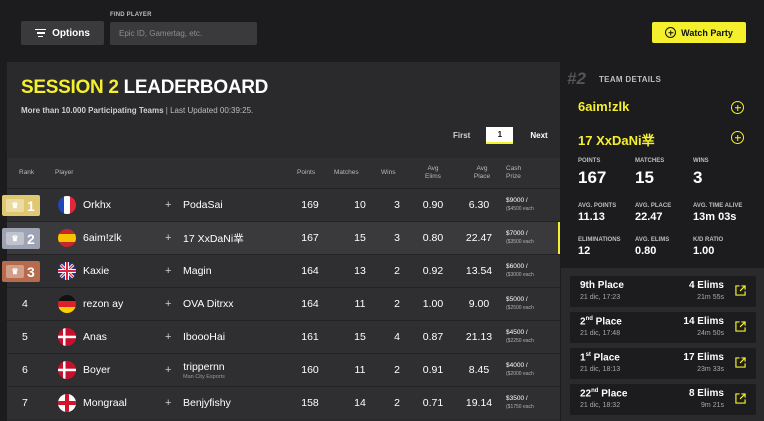  I want to click on player-name: Boyer, so click(97, 370).